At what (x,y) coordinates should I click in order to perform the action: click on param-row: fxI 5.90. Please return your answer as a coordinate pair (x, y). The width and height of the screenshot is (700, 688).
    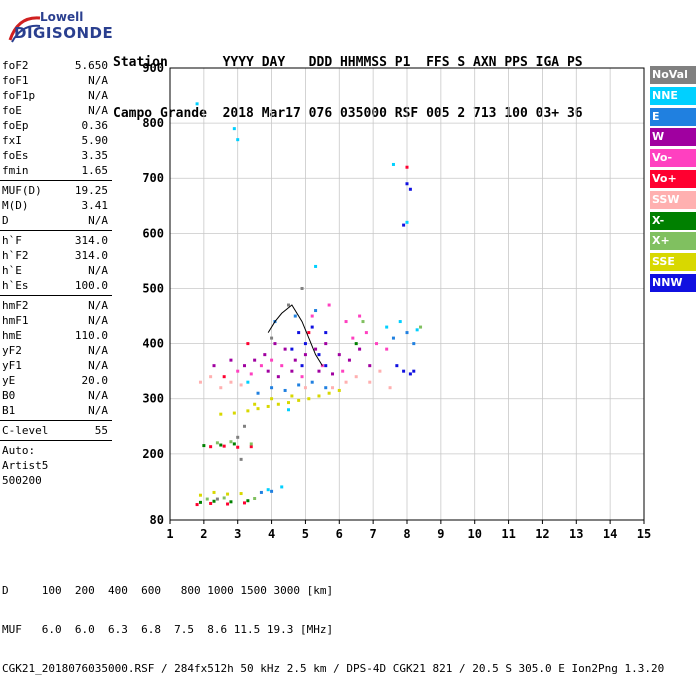
    Looking at the image, I should click on (56, 140).